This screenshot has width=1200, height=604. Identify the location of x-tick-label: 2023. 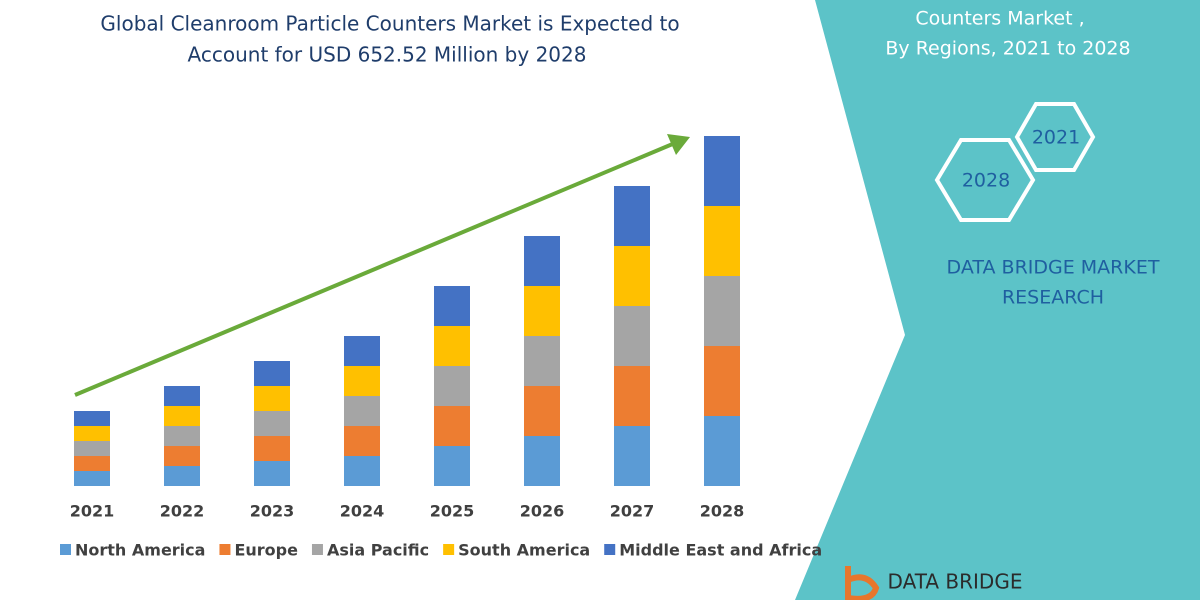
(272, 511).